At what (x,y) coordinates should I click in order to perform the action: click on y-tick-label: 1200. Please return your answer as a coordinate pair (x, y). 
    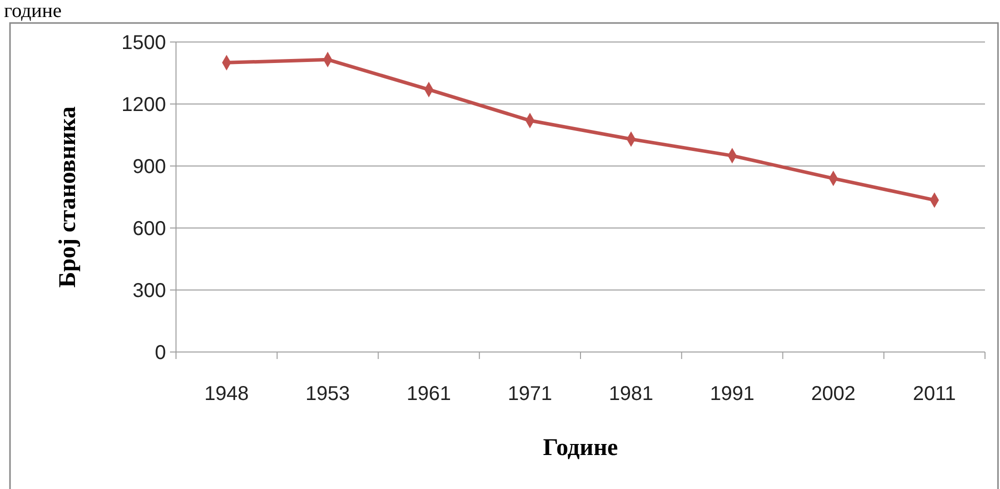
    Looking at the image, I should click on (144, 105).